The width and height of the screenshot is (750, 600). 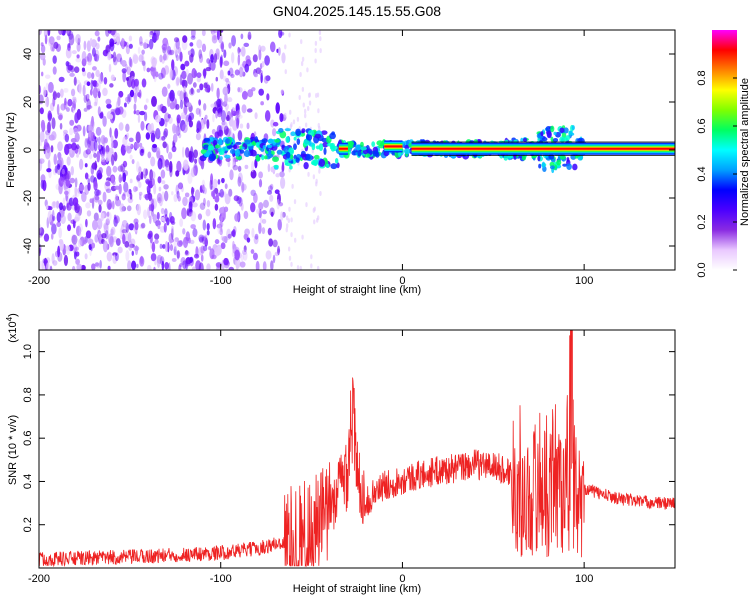 What do you see at coordinates (343, 148) in the screenshot?
I see `signal-track-band` at bounding box center [343, 148].